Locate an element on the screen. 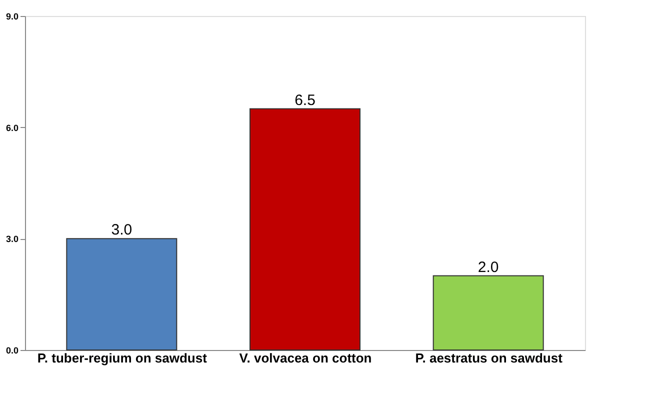  y-tick-label: 0.0 is located at coordinates (12, 351).